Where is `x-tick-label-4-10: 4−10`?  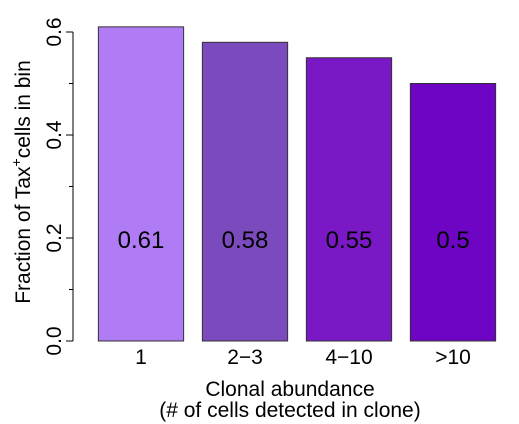 x-tick-label-4-10: 4−10 is located at coordinates (348, 357).